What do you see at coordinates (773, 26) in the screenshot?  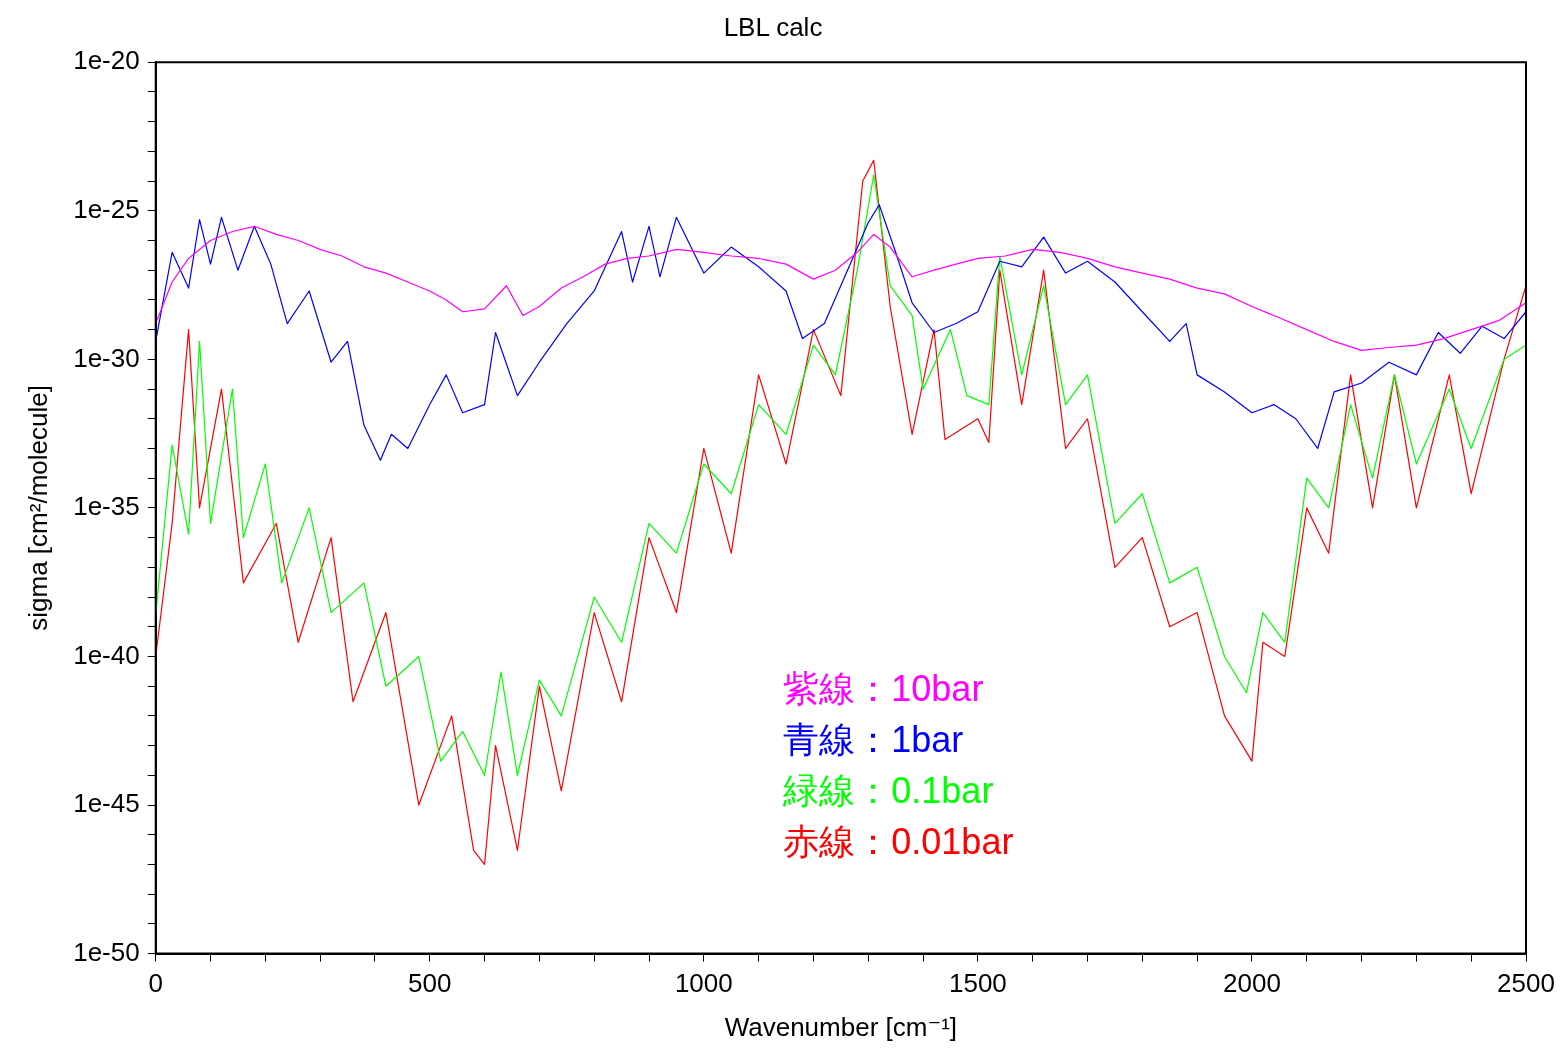 I see `chart-title: LBL calc` at bounding box center [773, 26].